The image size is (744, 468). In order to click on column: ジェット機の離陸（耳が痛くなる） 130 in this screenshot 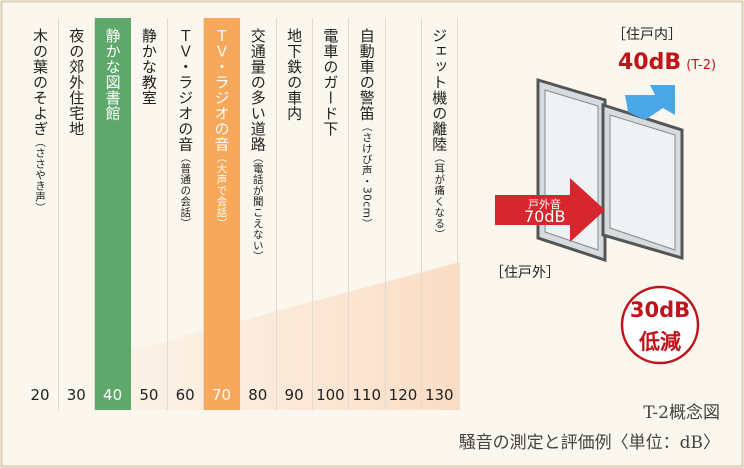, I will do `click(440, 214)`.